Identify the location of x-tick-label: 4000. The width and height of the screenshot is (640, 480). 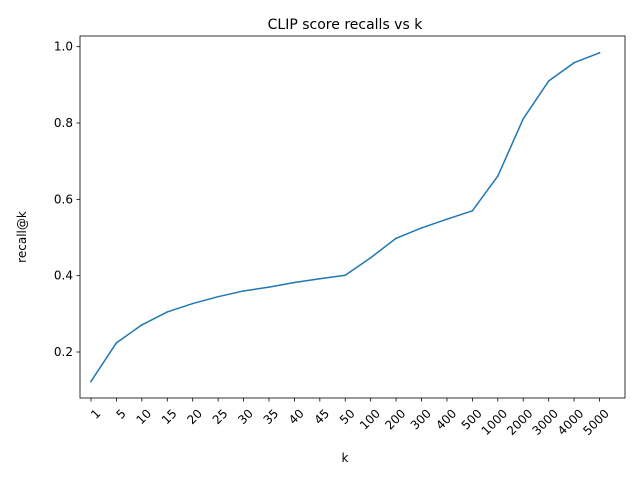
(570, 421).